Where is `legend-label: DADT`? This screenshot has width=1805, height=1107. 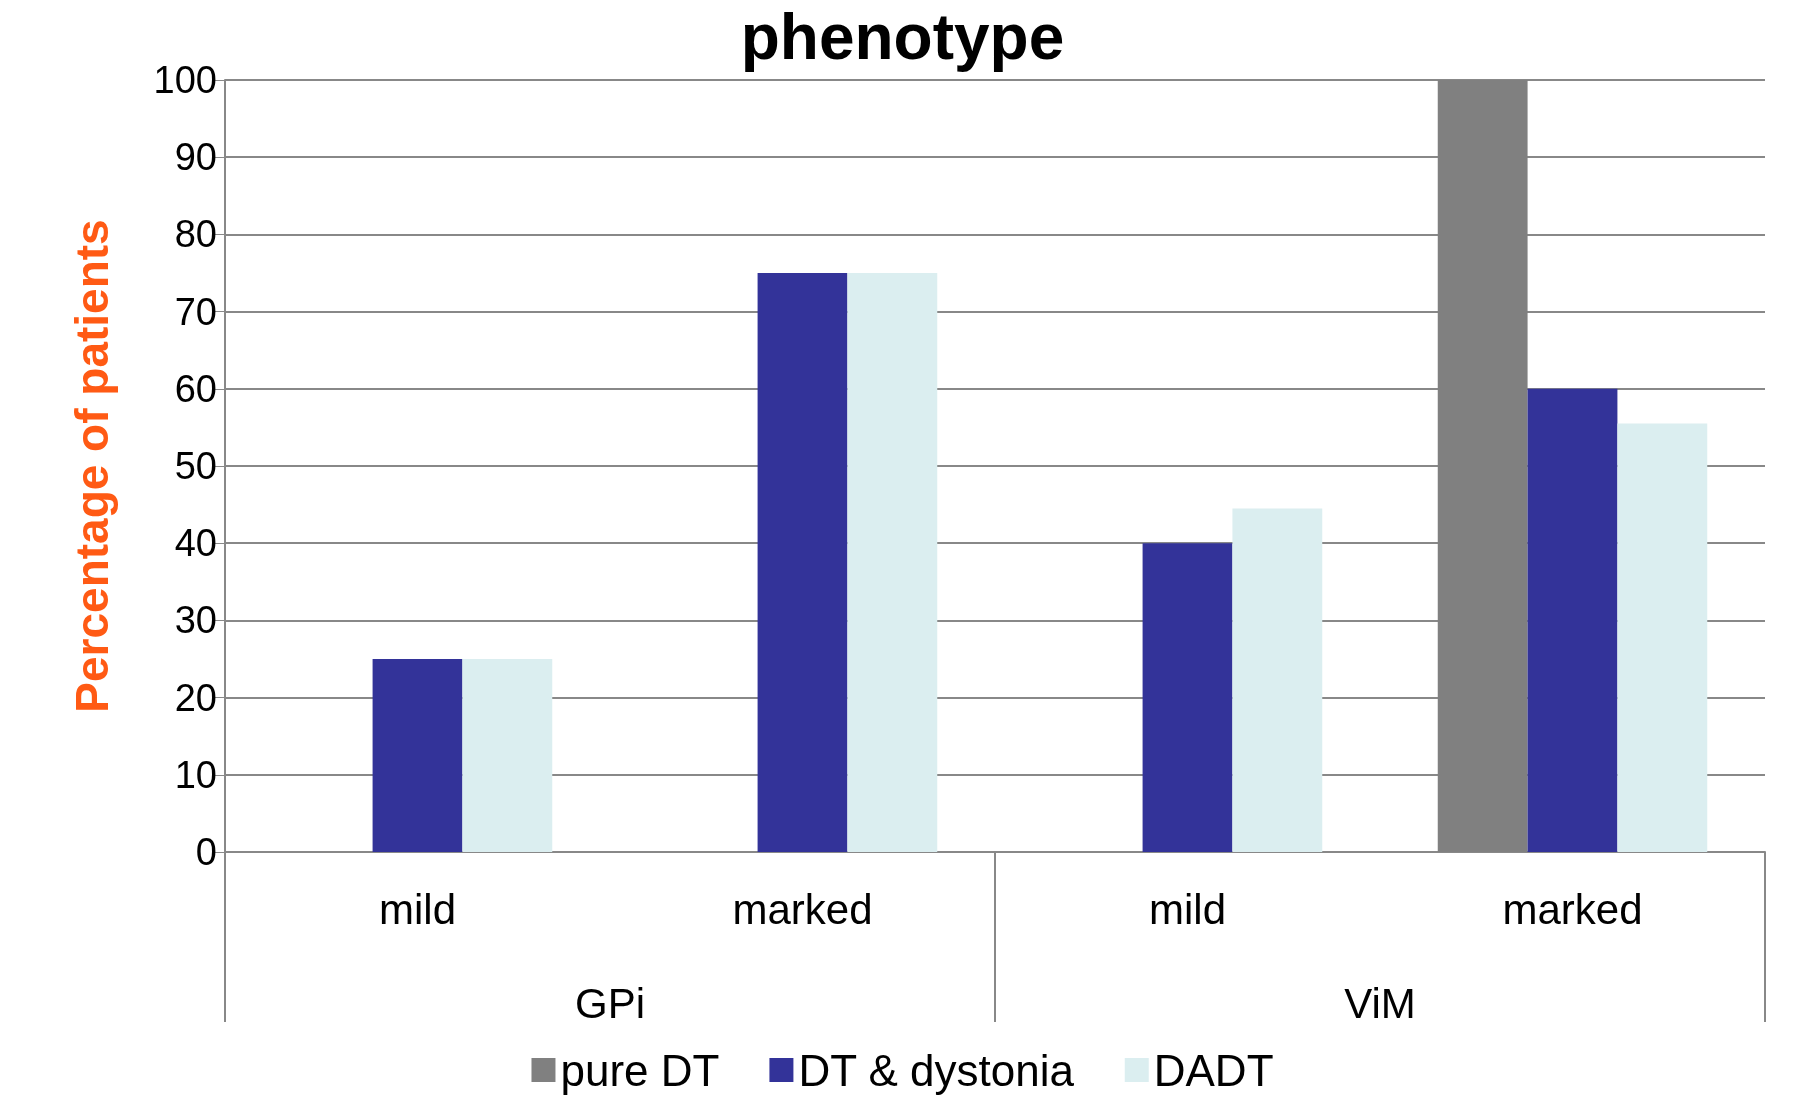 legend-label: DADT is located at coordinates (1213, 1070).